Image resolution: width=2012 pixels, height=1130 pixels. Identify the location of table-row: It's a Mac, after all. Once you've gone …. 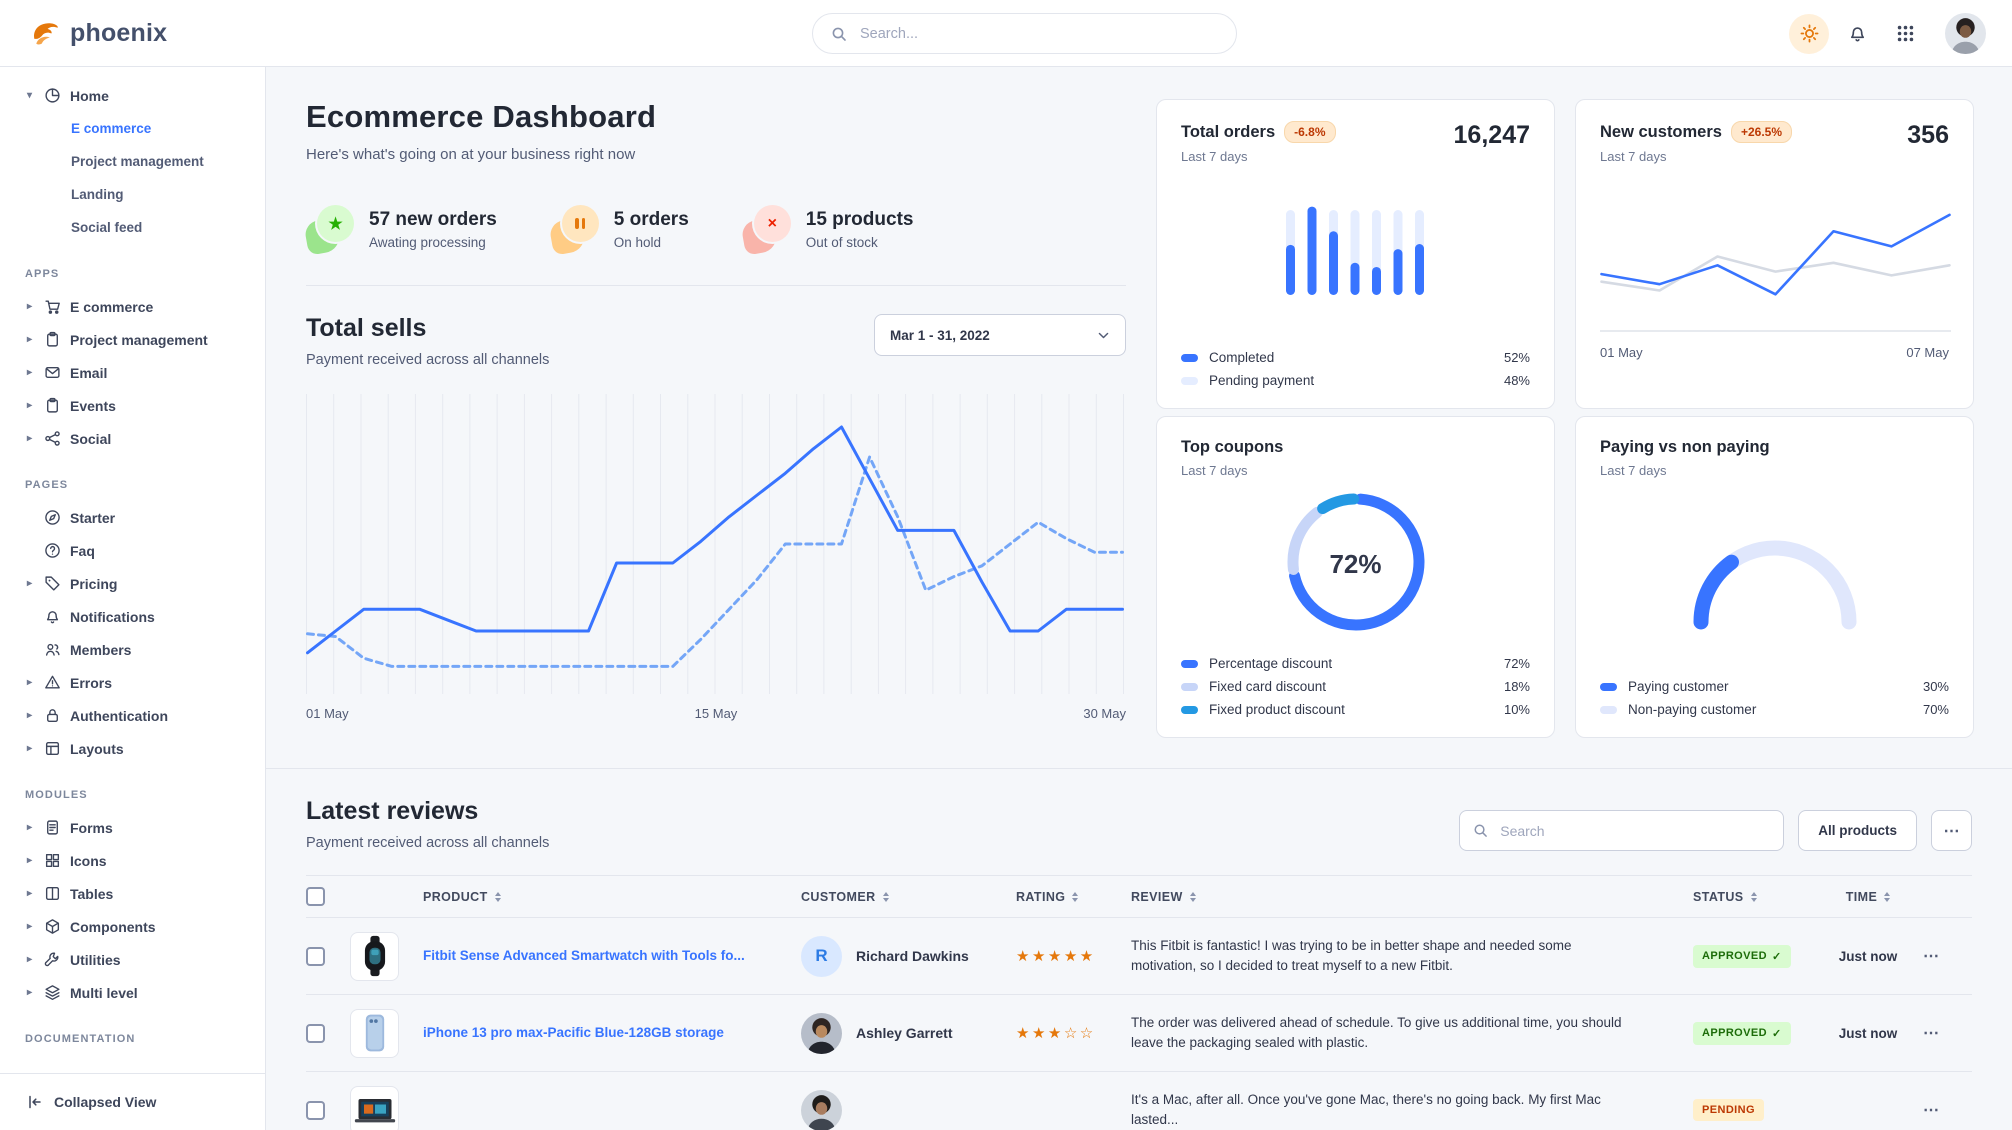
(1139, 1101).